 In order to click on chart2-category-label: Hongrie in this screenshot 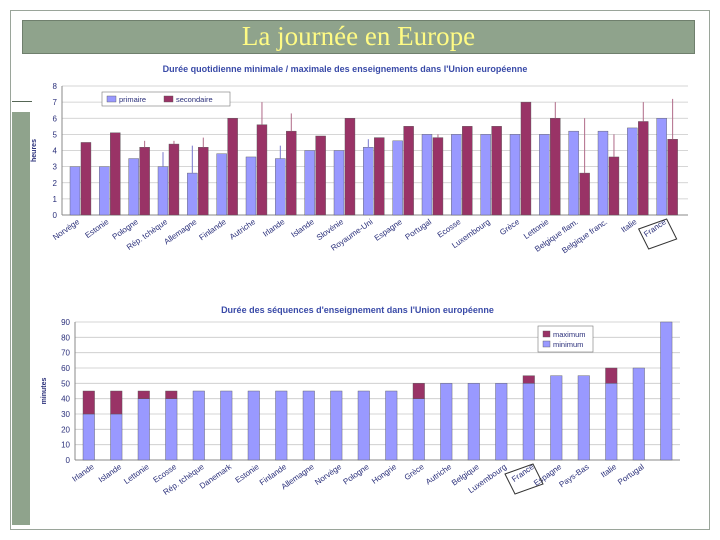, I will do `click(384, 474)`.